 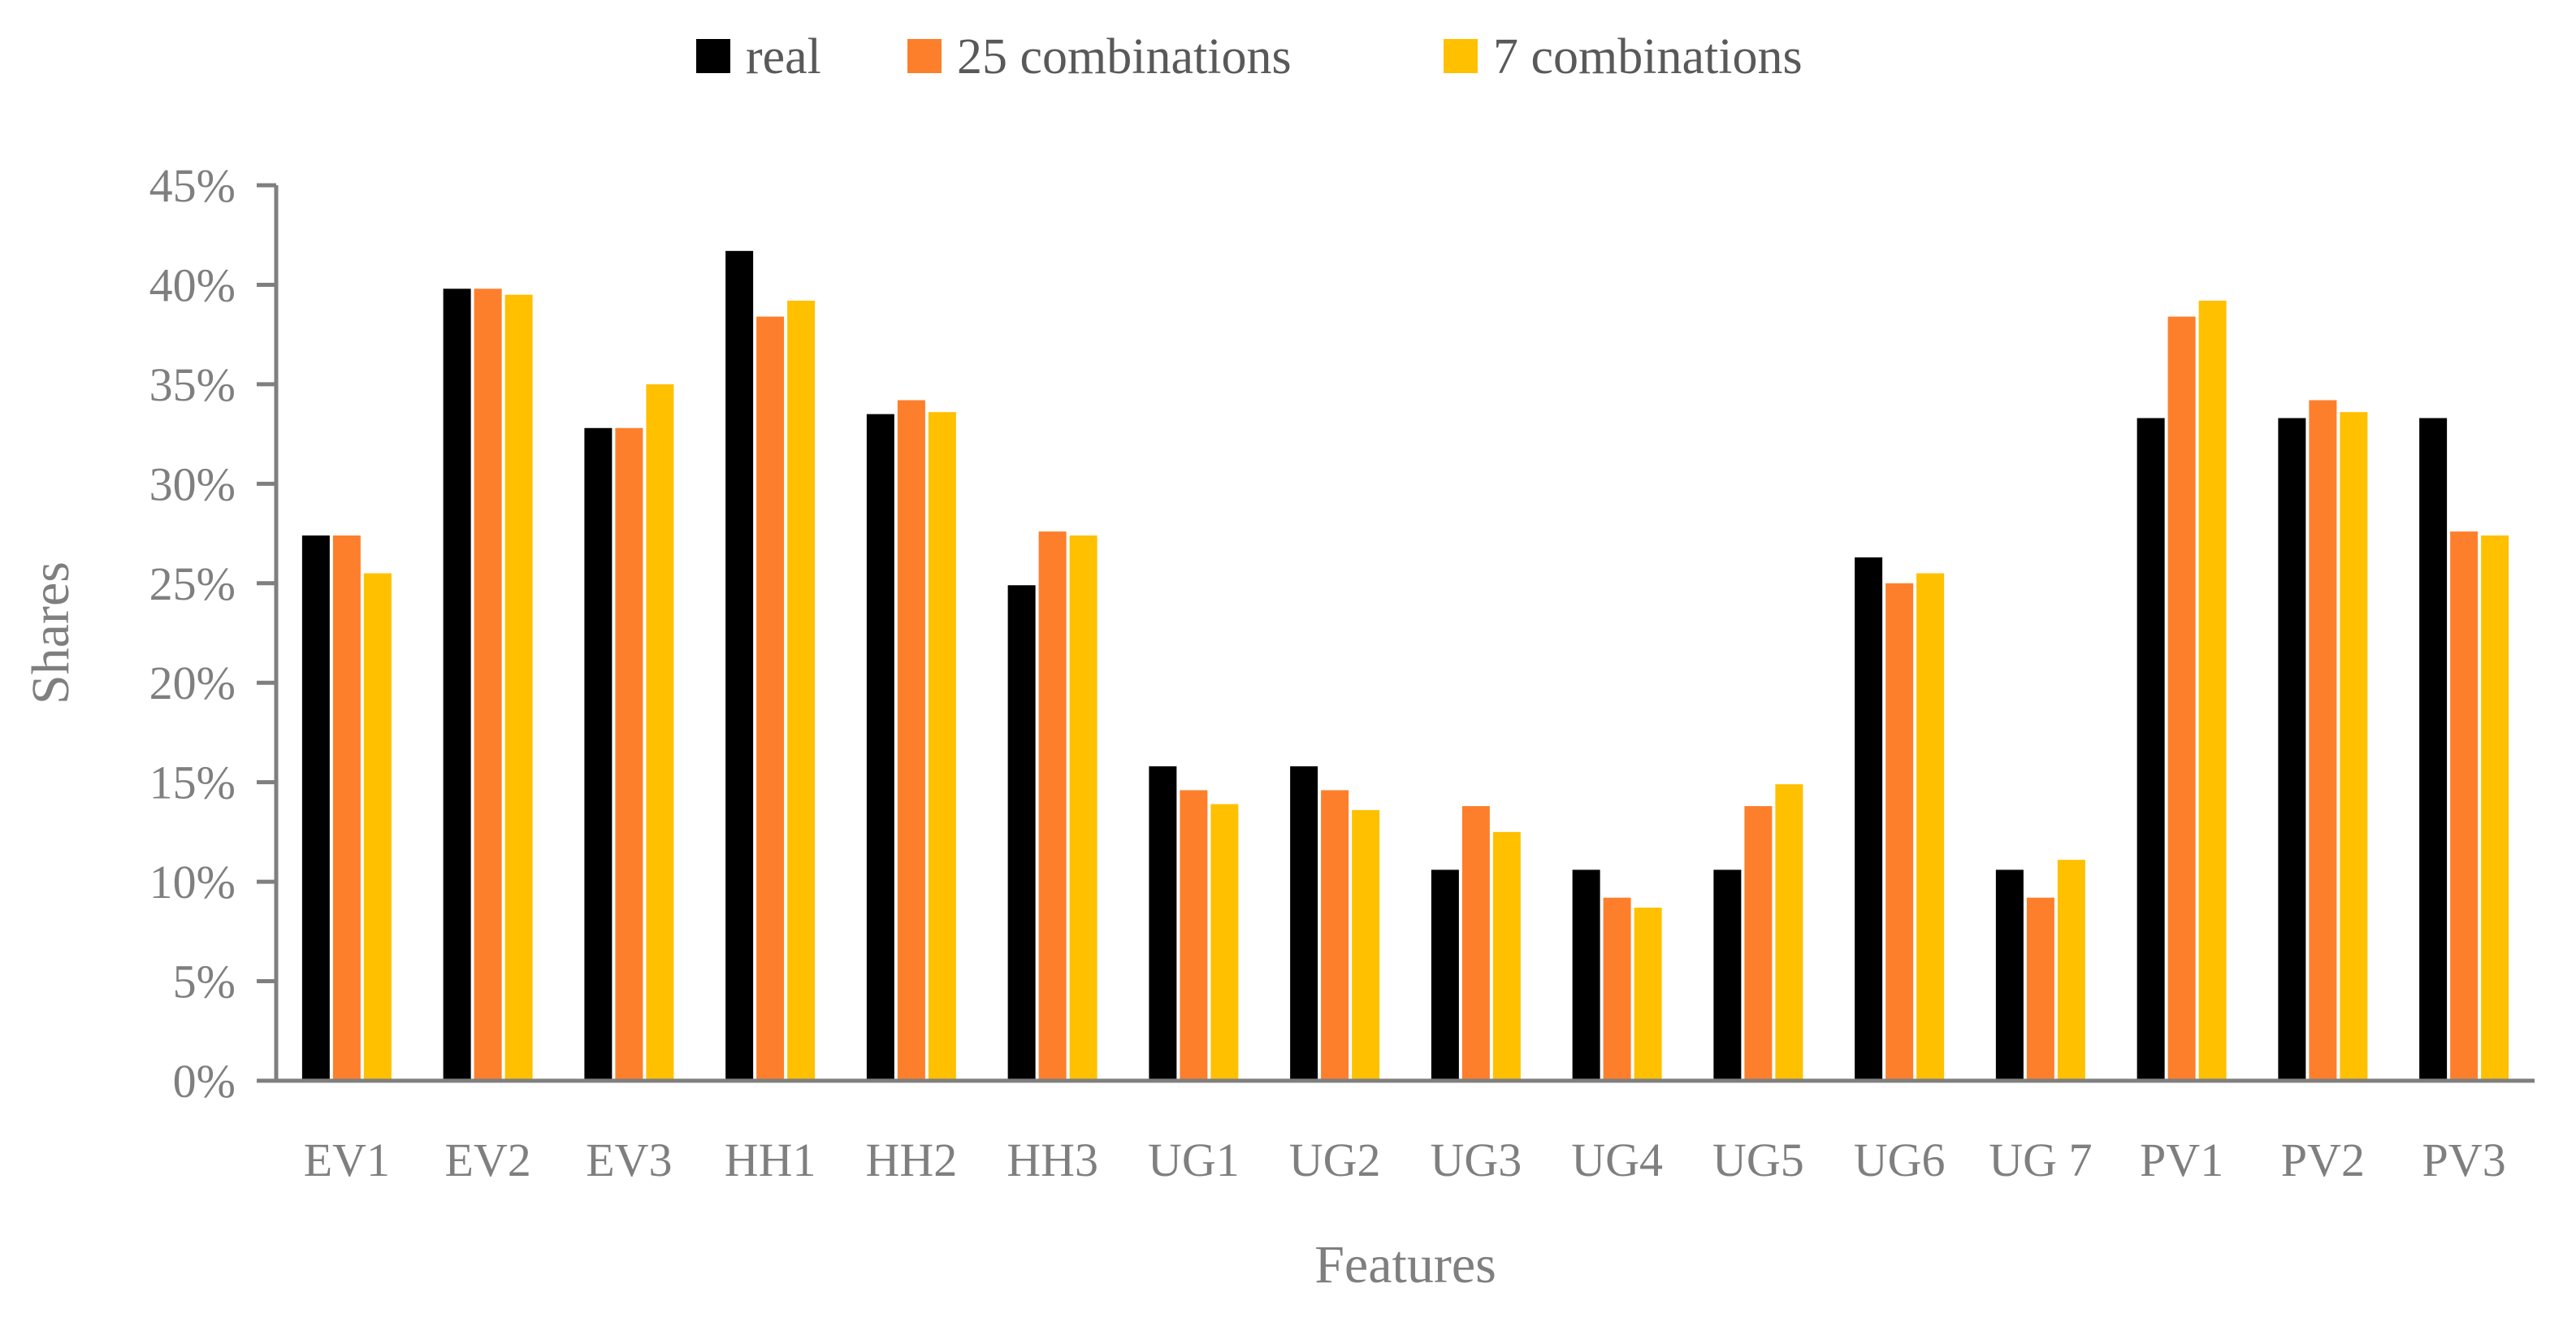 What do you see at coordinates (2009, 975) in the screenshot?
I see `bar-real-ug7` at bounding box center [2009, 975].